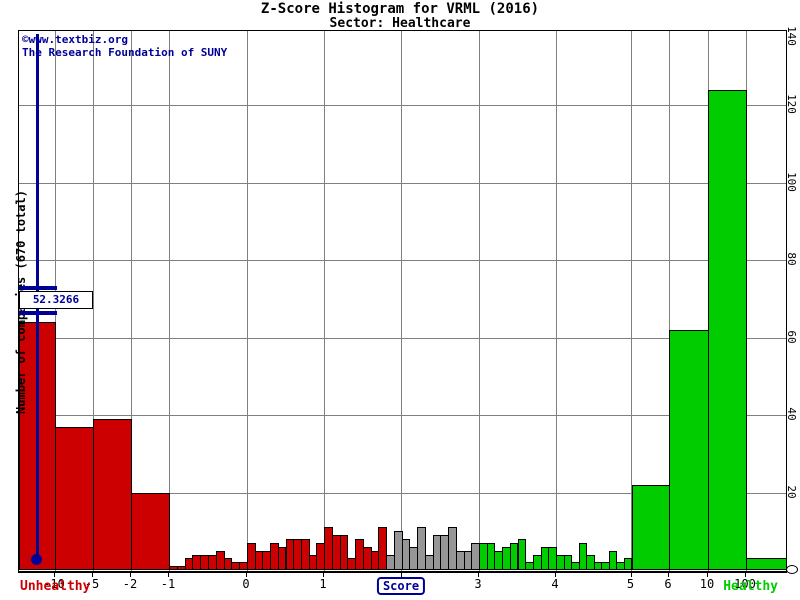 The image size is (800, 600). I want to click on x-tick-label: -5, so click(92, 584).